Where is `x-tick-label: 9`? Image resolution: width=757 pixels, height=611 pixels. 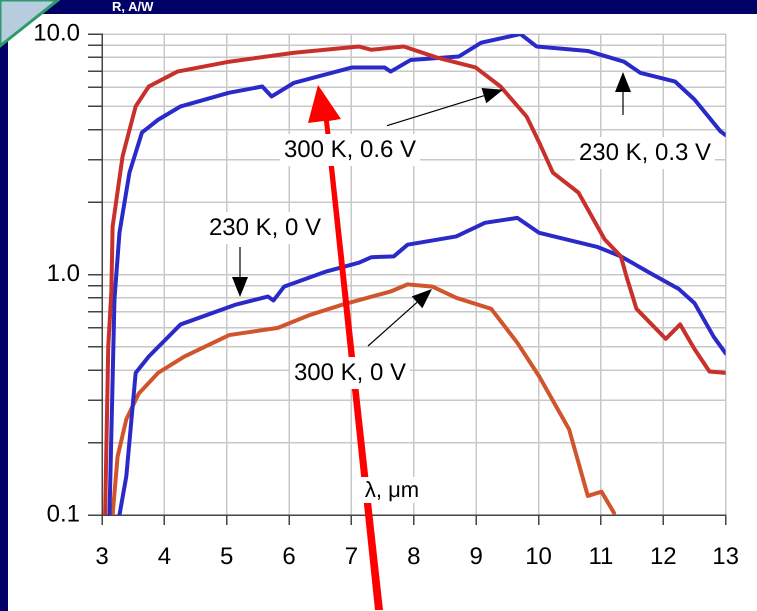 x-tick-label: 9 is located at coordinates (476, 556).